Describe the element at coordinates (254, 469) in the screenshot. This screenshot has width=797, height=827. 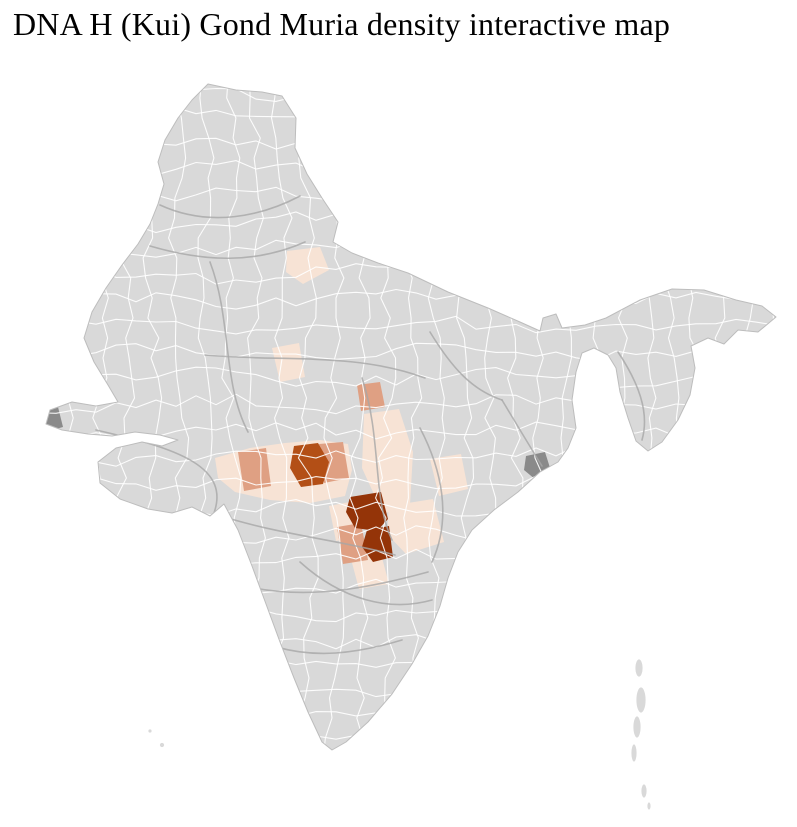
I see `density-district-medium` at that location.